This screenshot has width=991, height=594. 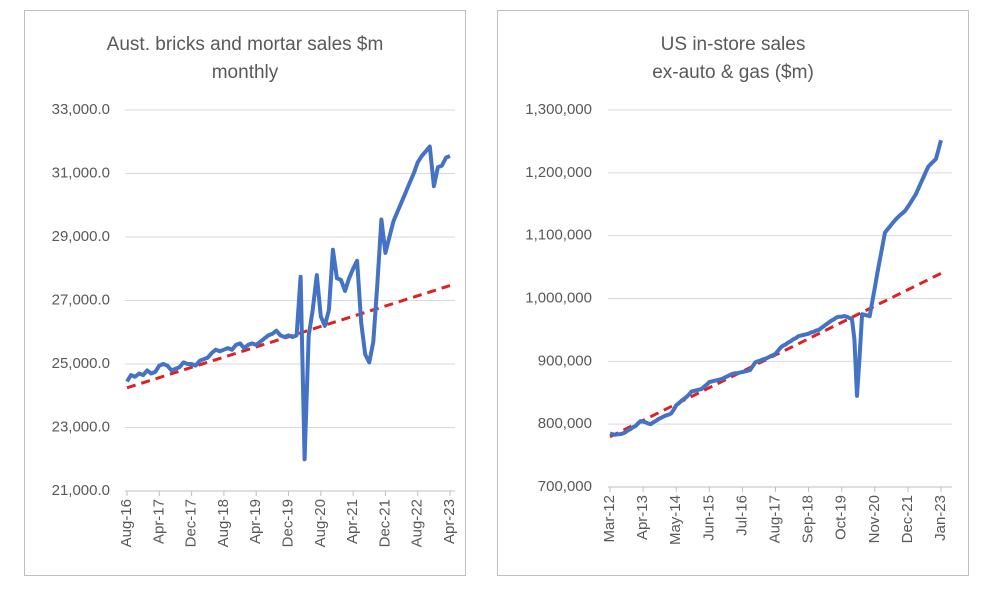 What do you see at coordinates (158, 521) in the screenshot?
I see `x-tick-label: Apr-17` at bounding box center [158, 521].